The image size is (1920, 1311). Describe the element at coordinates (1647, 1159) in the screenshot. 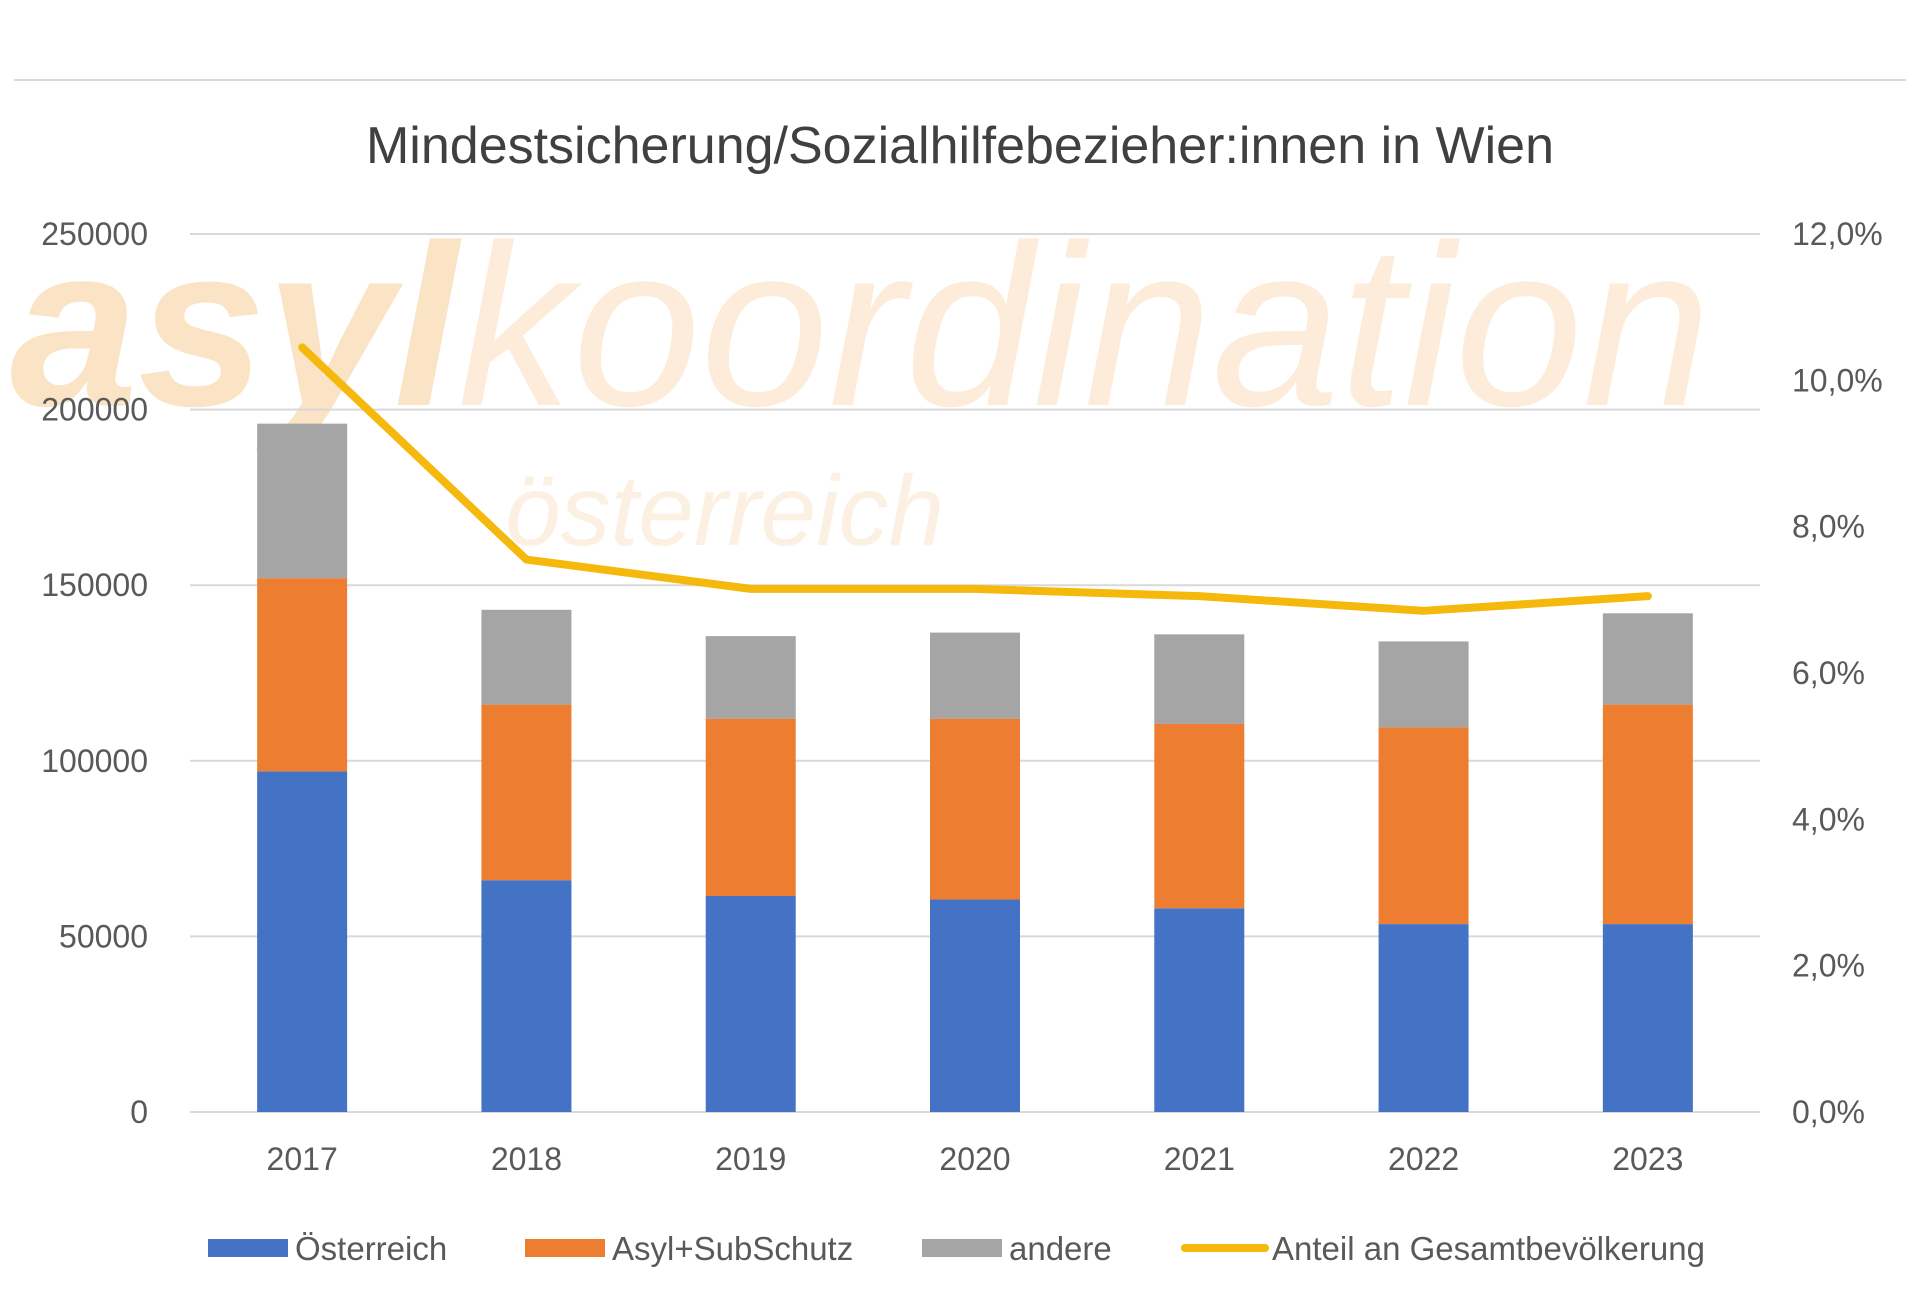

I see `x-axis-tick-label: 2023` at that location.